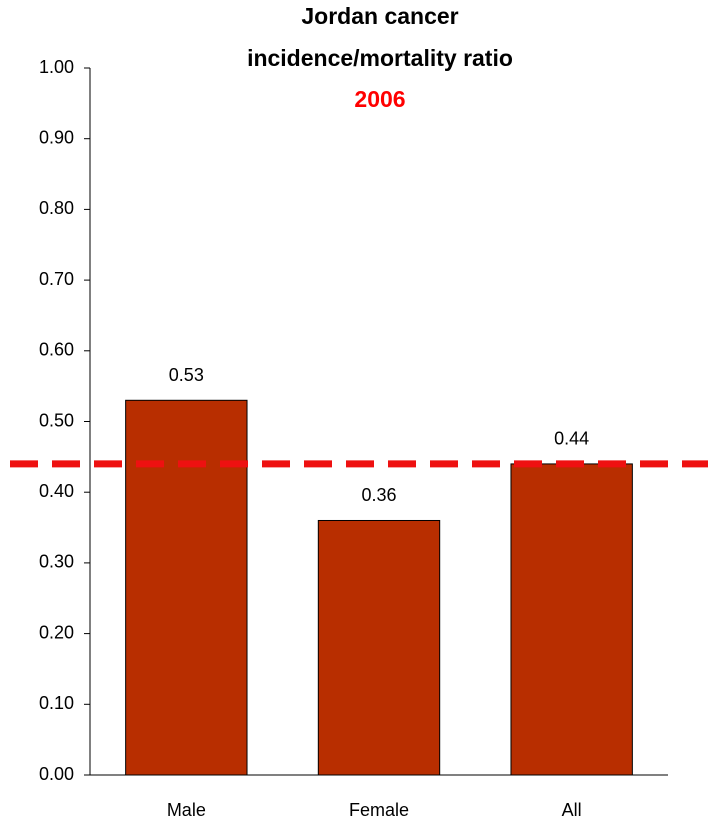 The width and height of the screenshot is (708, 833). I want to click on y-tick-label: 0.10, so click(56, 703).